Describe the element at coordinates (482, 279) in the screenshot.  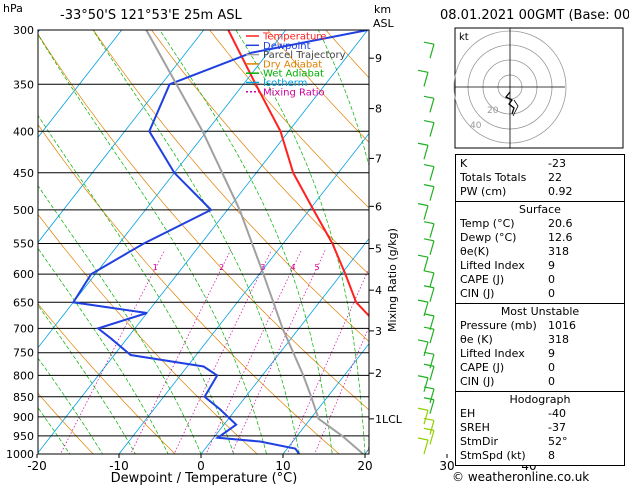
I see `surface-label-cape: CAPE (J)` at that location.